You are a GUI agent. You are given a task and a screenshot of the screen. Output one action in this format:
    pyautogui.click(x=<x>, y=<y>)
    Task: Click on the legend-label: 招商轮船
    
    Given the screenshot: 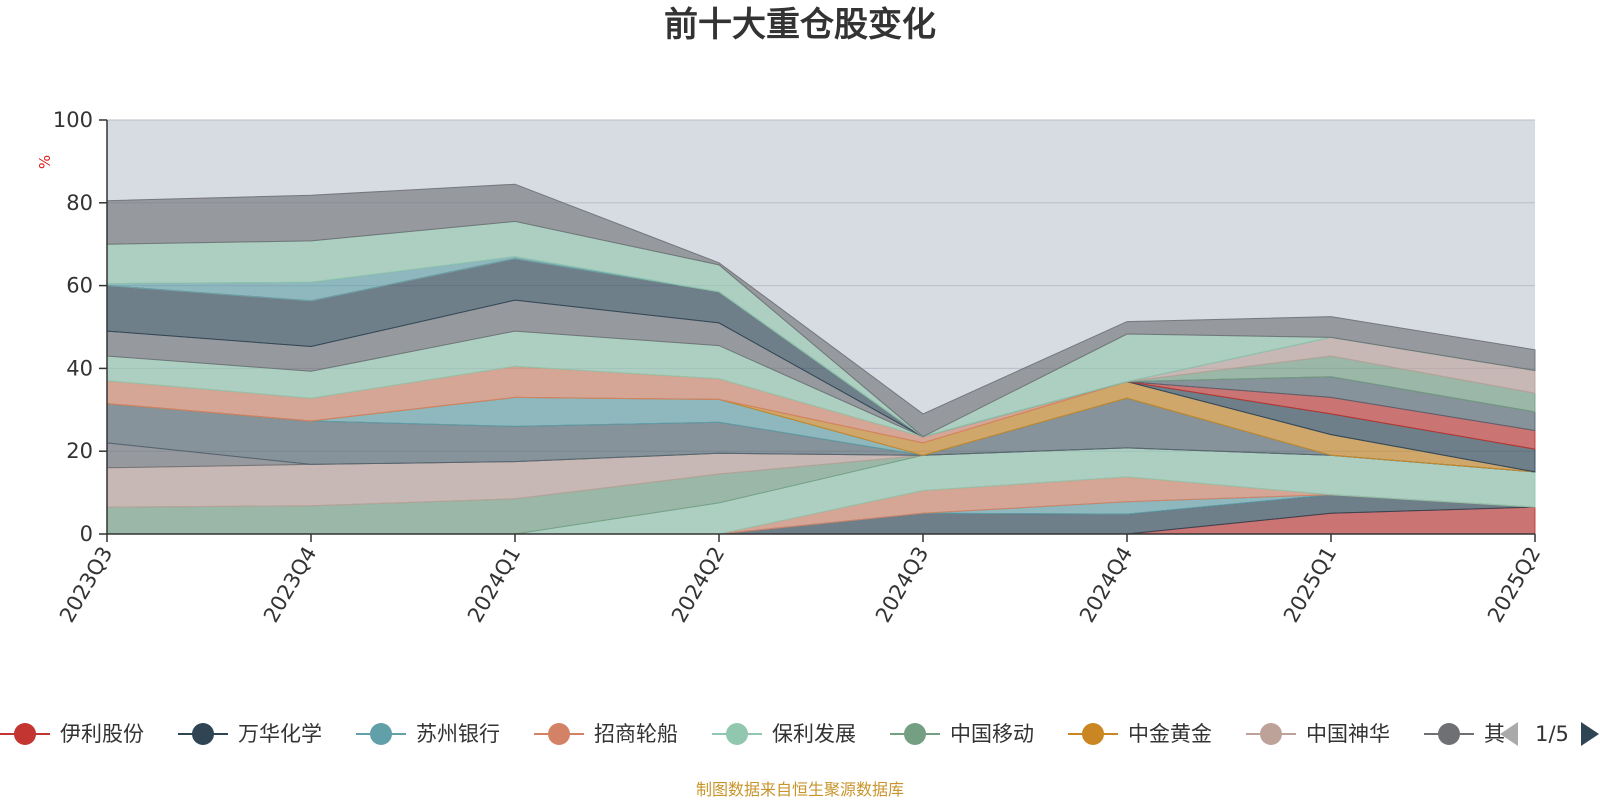 What is the action you would take?
    pyautogui.click(x=636, y=734)
    